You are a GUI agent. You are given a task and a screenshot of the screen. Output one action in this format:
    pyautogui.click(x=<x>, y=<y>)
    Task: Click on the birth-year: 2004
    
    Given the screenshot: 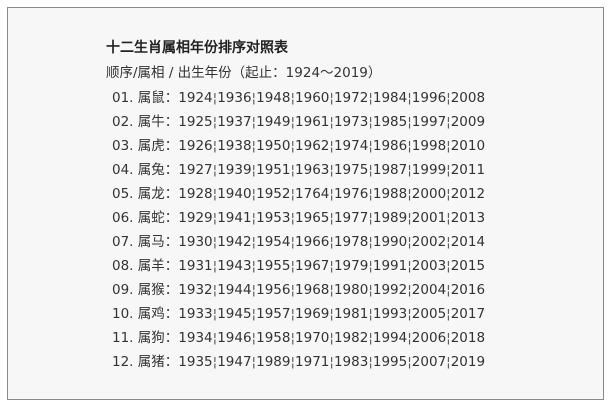 What is the action you would take?
    pyautogui.click(x=429, y=290)
    